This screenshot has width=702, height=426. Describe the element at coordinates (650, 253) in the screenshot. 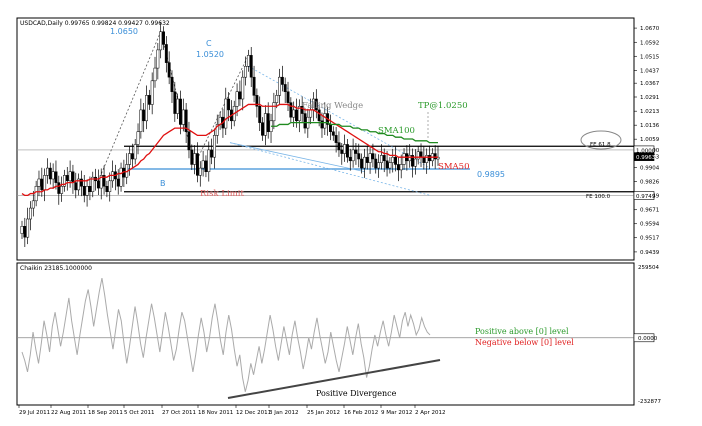

I see `price-tick-label: 0.9439` at that location.